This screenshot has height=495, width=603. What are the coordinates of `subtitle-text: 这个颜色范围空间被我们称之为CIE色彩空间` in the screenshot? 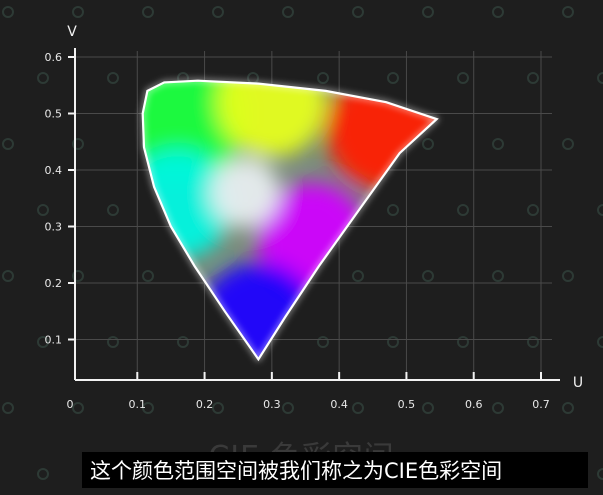 It's located at (296, 471).